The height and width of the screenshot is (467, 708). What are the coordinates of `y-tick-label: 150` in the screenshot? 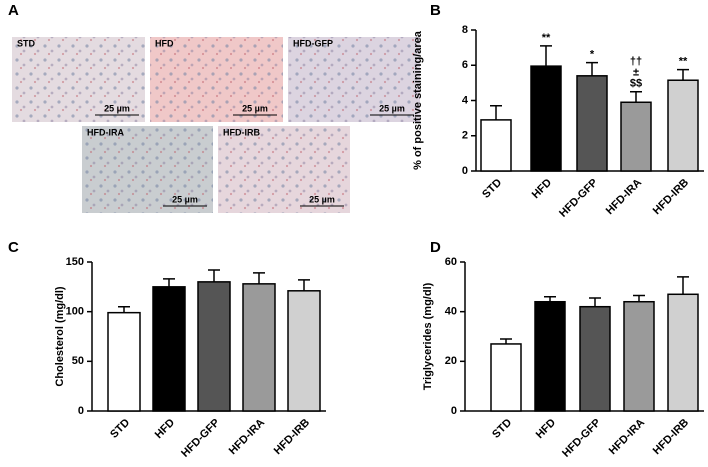 It's located at (75, 262).